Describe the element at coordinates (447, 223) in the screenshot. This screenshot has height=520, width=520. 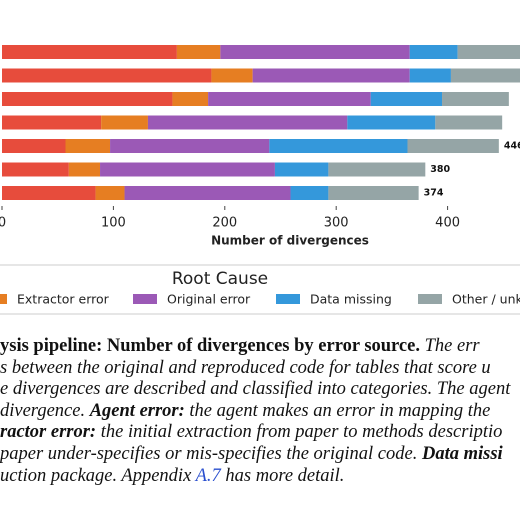
I see `x-tick-label: 400` at that location.